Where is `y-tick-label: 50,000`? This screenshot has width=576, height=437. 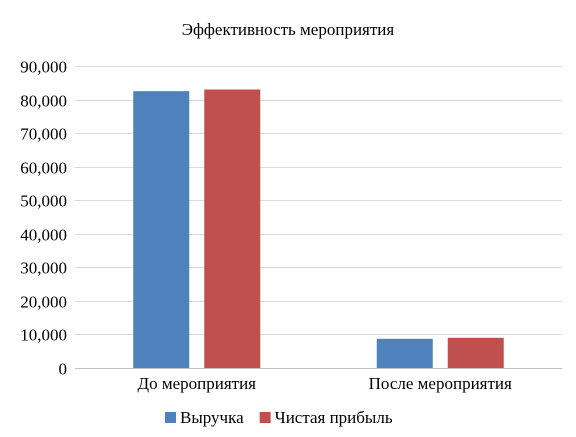 y-tick-label: 50,000 is located at coordinates (43, 201).